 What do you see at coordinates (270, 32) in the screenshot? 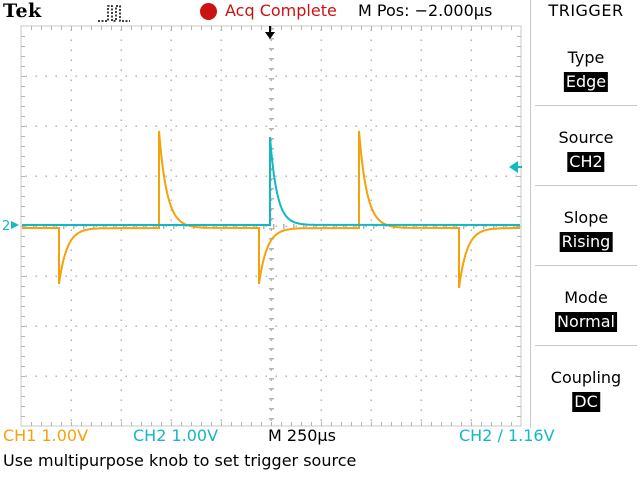
I see `trigger-position-marker` at bounding box center [270, 32].